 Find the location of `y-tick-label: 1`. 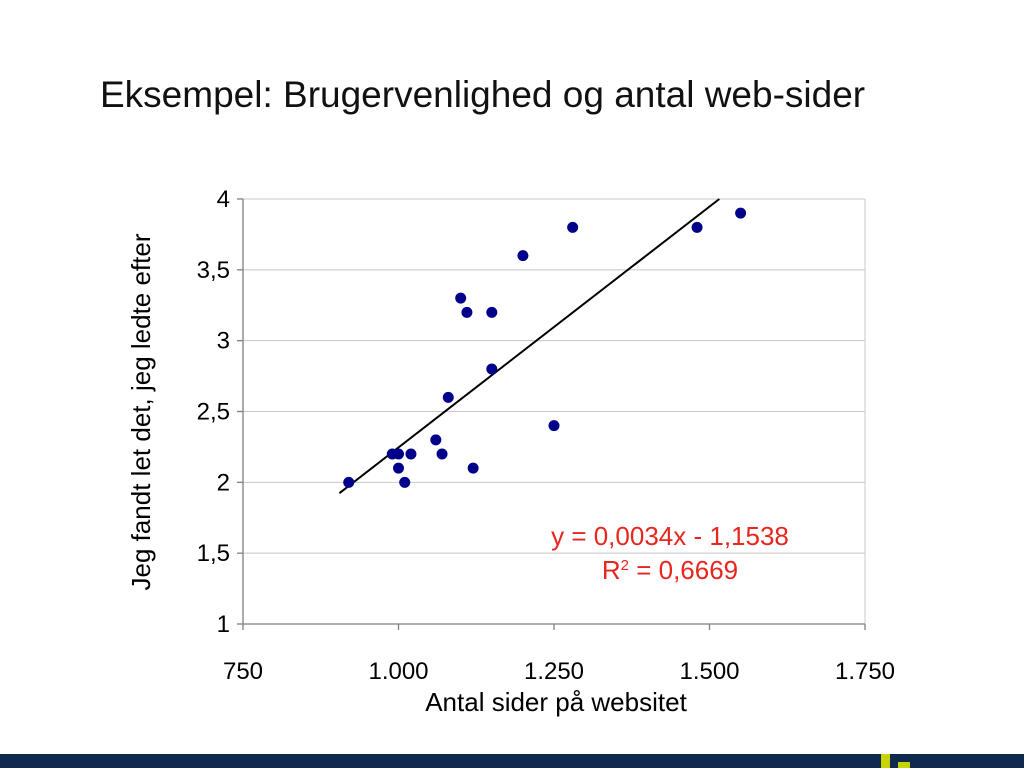

y-tick-label: 1 is located at coordinates (223, 624).